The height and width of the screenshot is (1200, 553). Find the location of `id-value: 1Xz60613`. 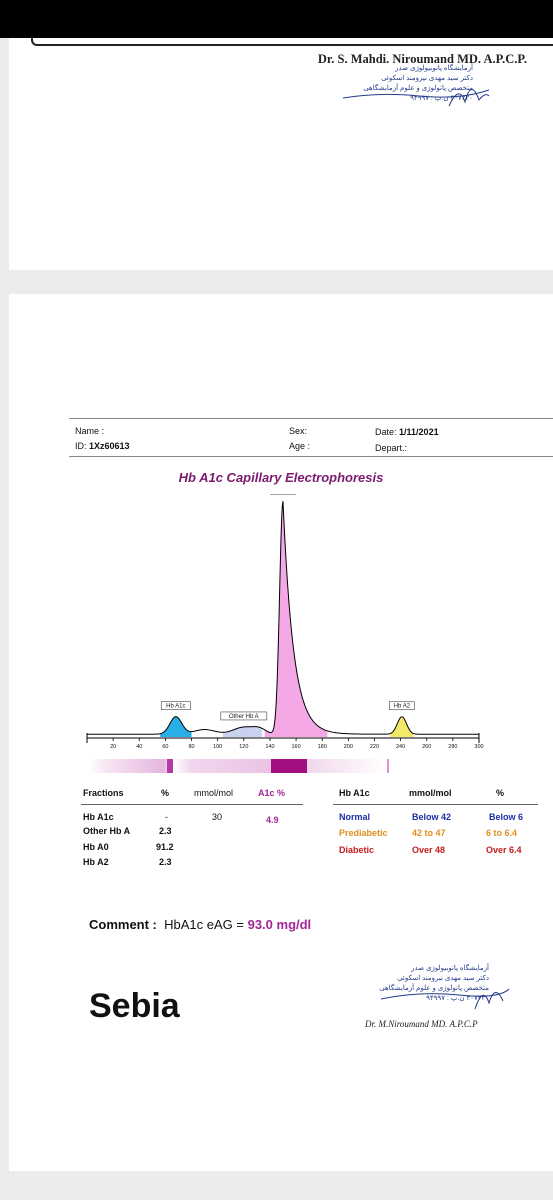

id-value: 1Xz60613 is located at coordinates (109, 446).